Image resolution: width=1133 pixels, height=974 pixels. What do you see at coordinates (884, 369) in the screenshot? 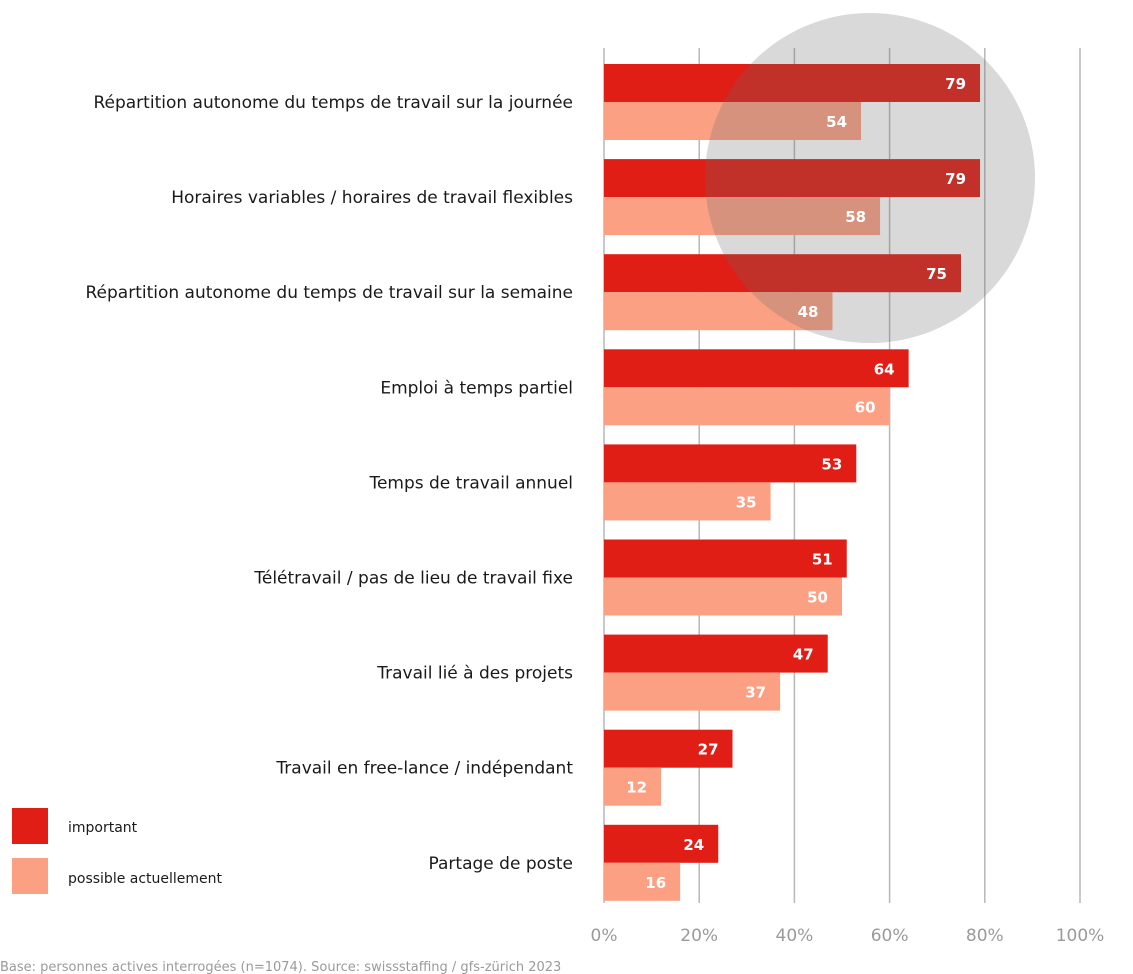
I see `data-label: 64` at bounding box center [884, 369].